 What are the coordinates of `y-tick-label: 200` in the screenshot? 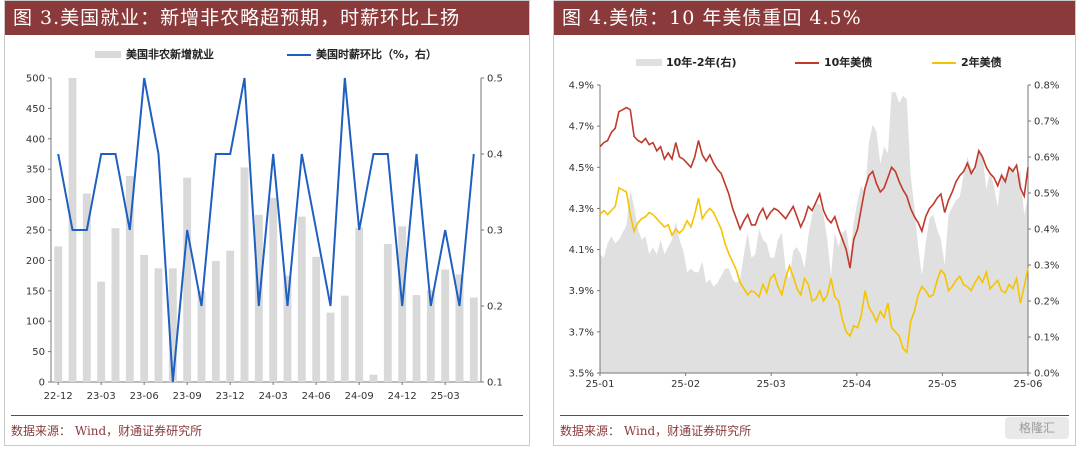 It's located at (35, 261).